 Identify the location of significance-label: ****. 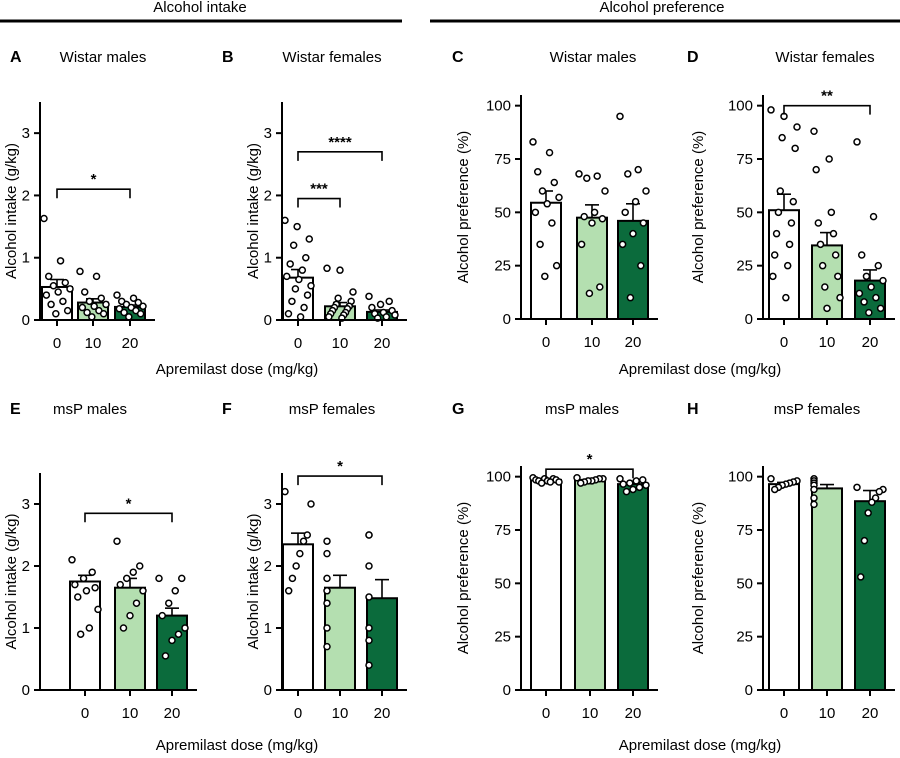
(340, 142).